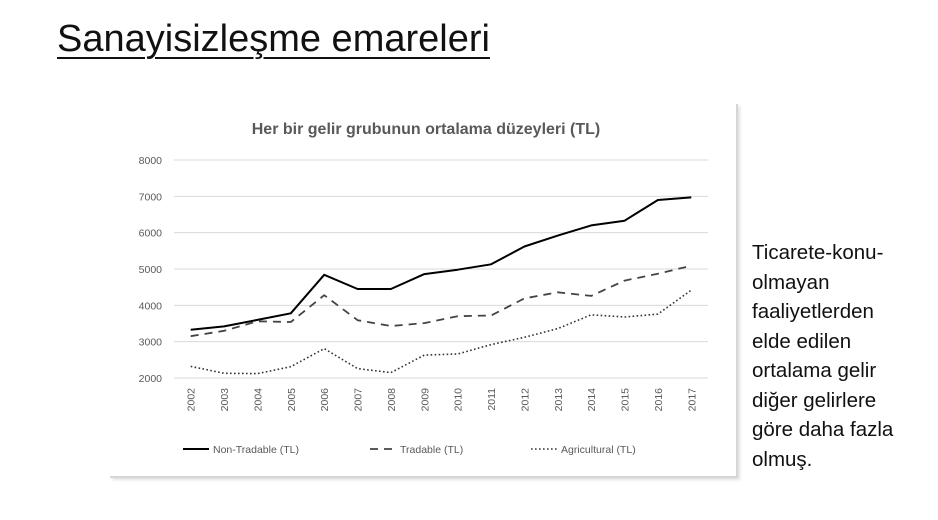  What do you see at coordinates (225, 400) in the screenshot?
I see `x-tick-label: 2003` at bounding box center [225, 400].